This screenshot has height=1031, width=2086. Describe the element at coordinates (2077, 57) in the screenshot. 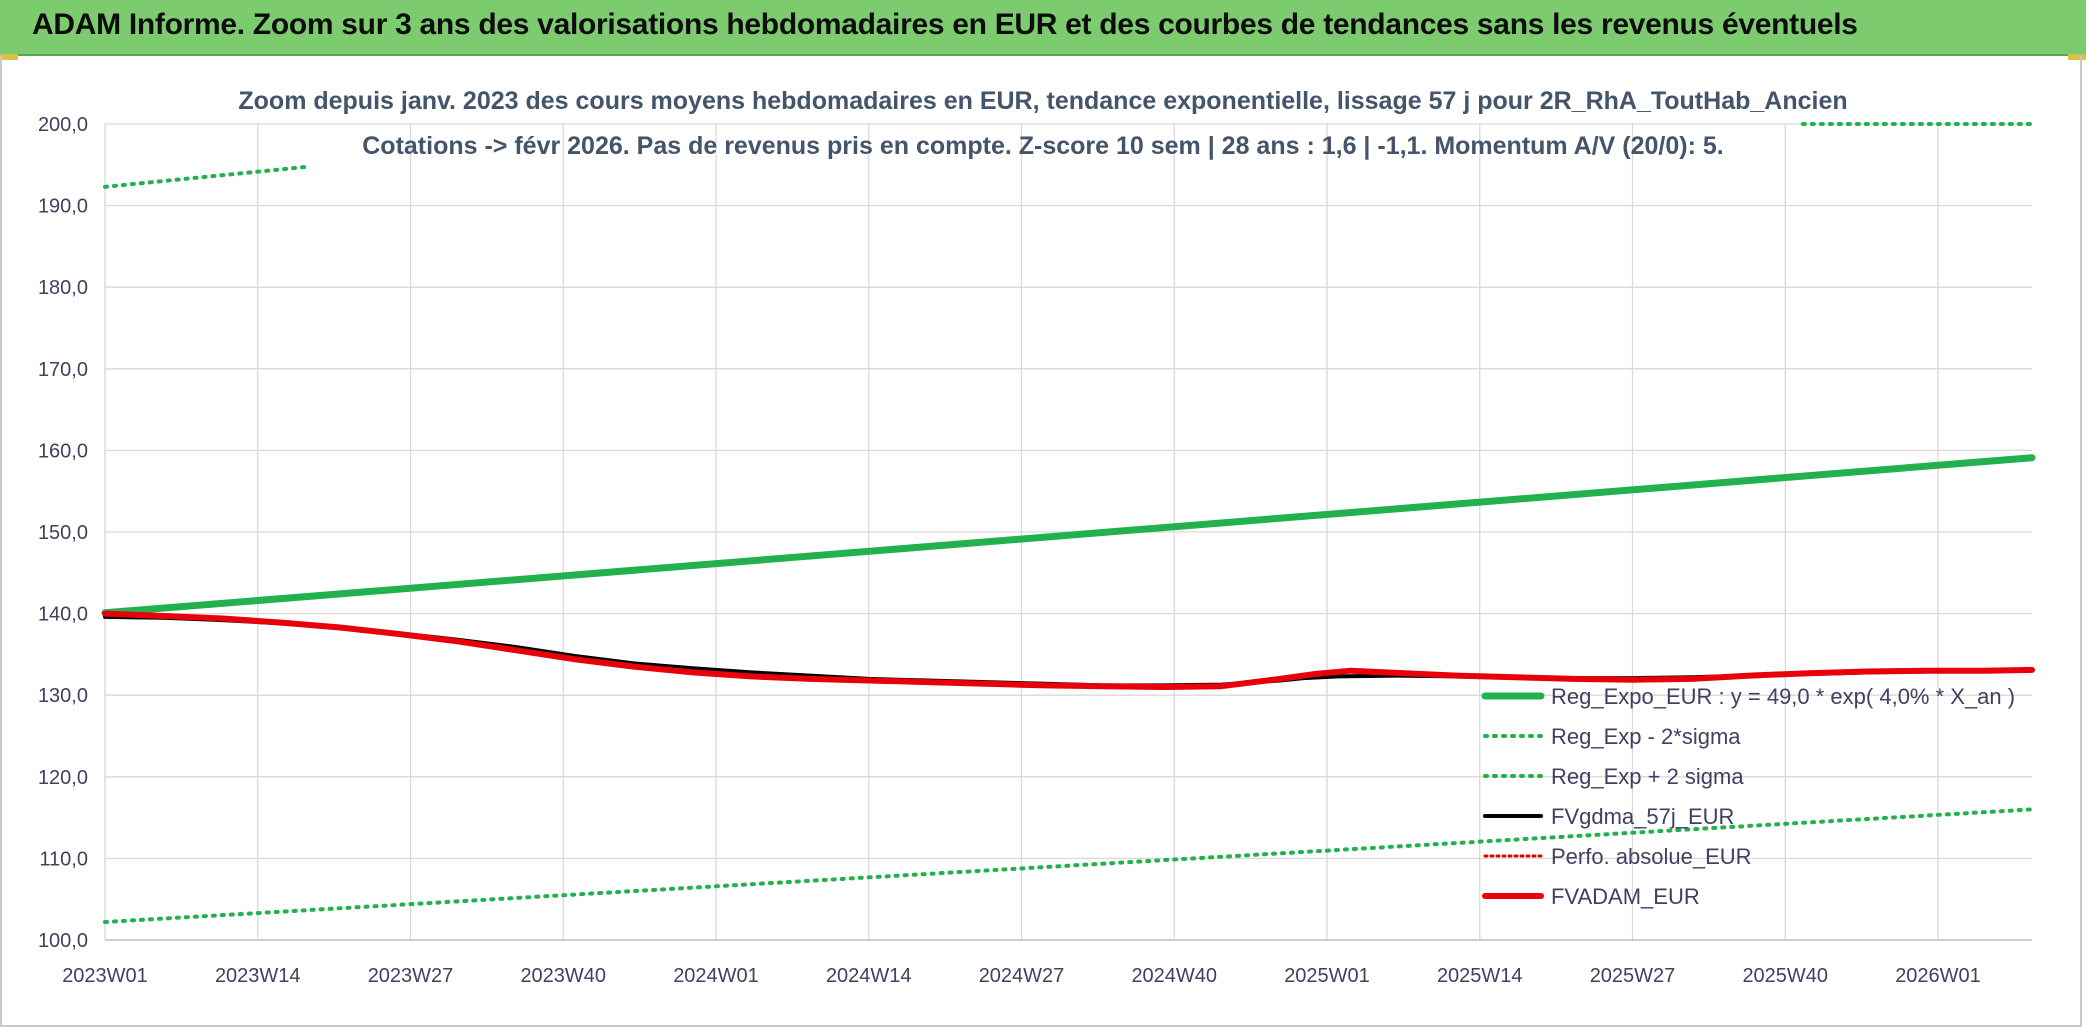

I see `corner-accent-right` at that location.